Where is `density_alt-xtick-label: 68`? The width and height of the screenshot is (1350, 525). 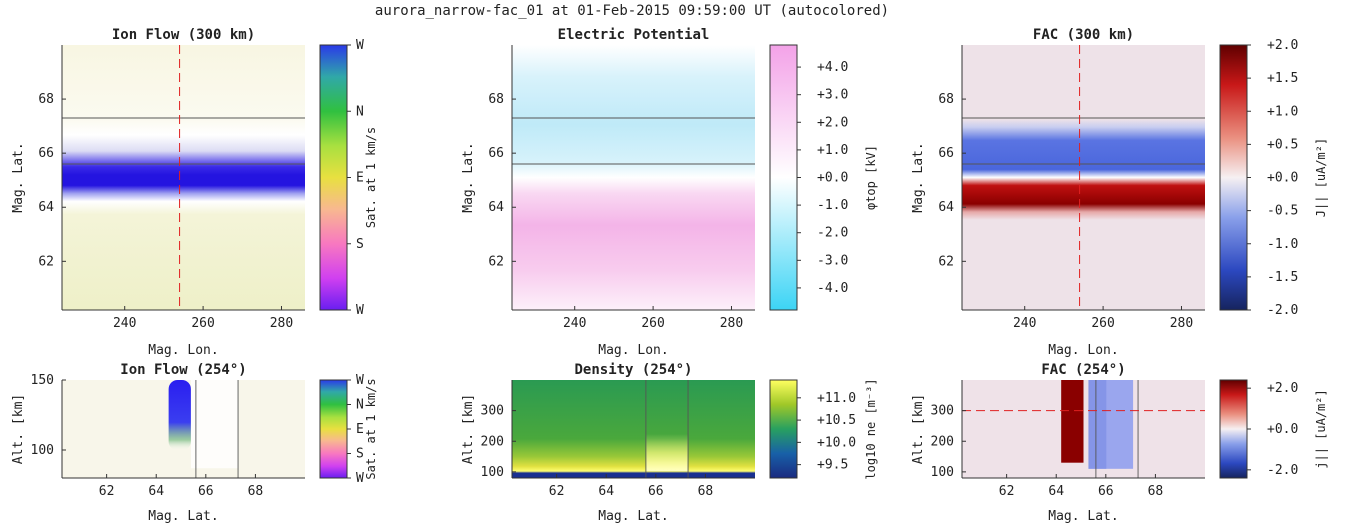
density_alt-xtick-label: 68 is located at coordinates (706, 491).